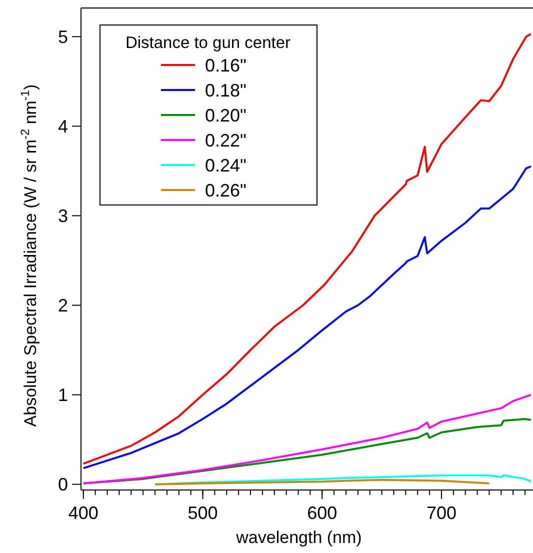 The height and width of the screenshot is (553, 533). Describe the element at coordinates (63, 36) in the screenshot. I see `y-tick-label: 5` at that location.